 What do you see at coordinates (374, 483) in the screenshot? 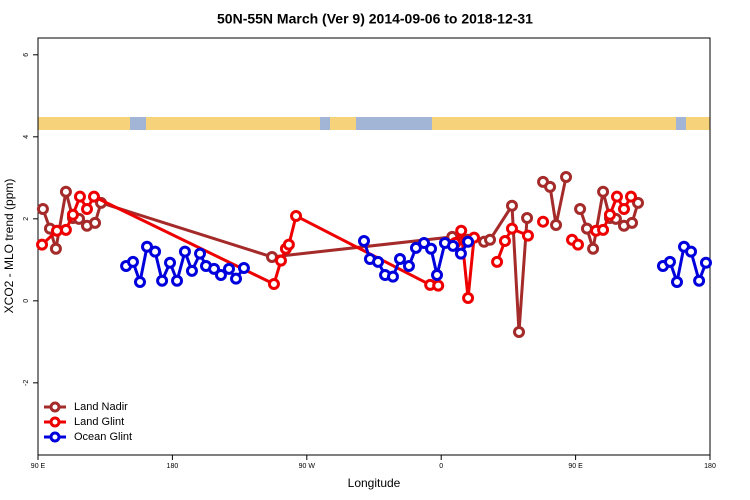
I see `x-axis-label: Longitude` at bounding box center [374, 483].